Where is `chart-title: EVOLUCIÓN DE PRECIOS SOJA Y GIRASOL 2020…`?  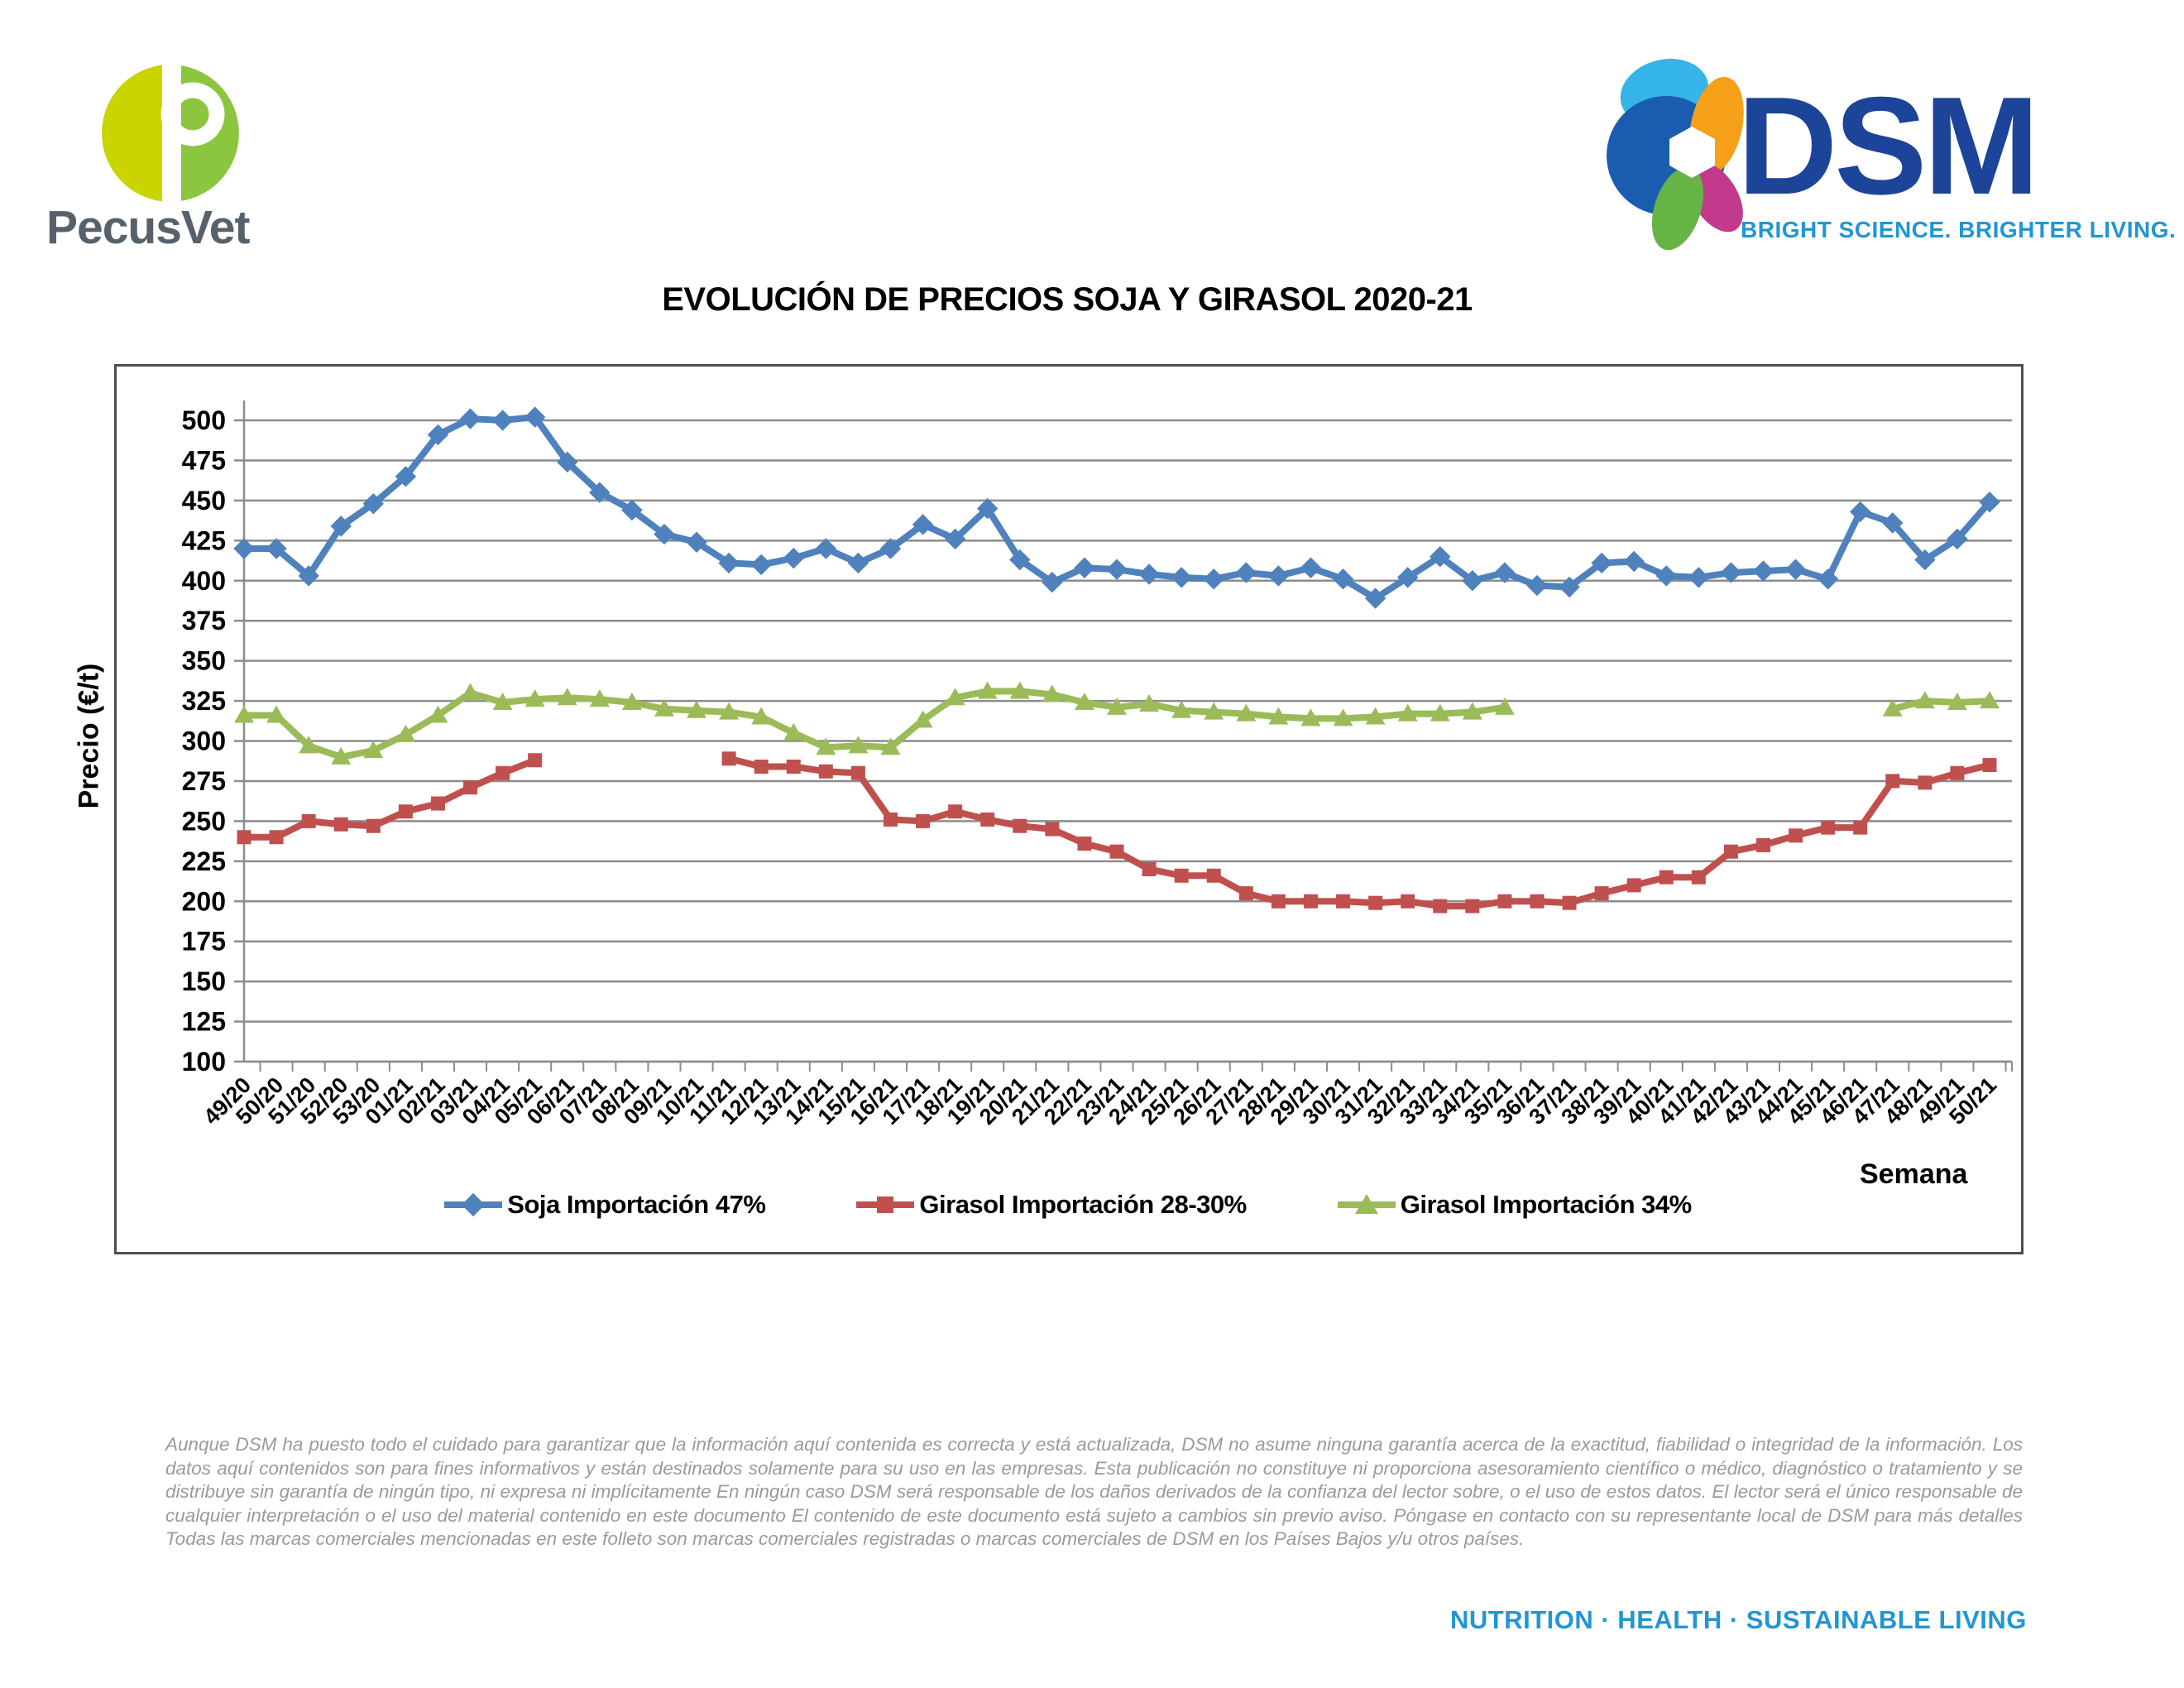
chart-title: EVOLUCIÓN DE PRECIOS SOJA Y GIRASOL 2020… is located at coordinates (1067, 299).